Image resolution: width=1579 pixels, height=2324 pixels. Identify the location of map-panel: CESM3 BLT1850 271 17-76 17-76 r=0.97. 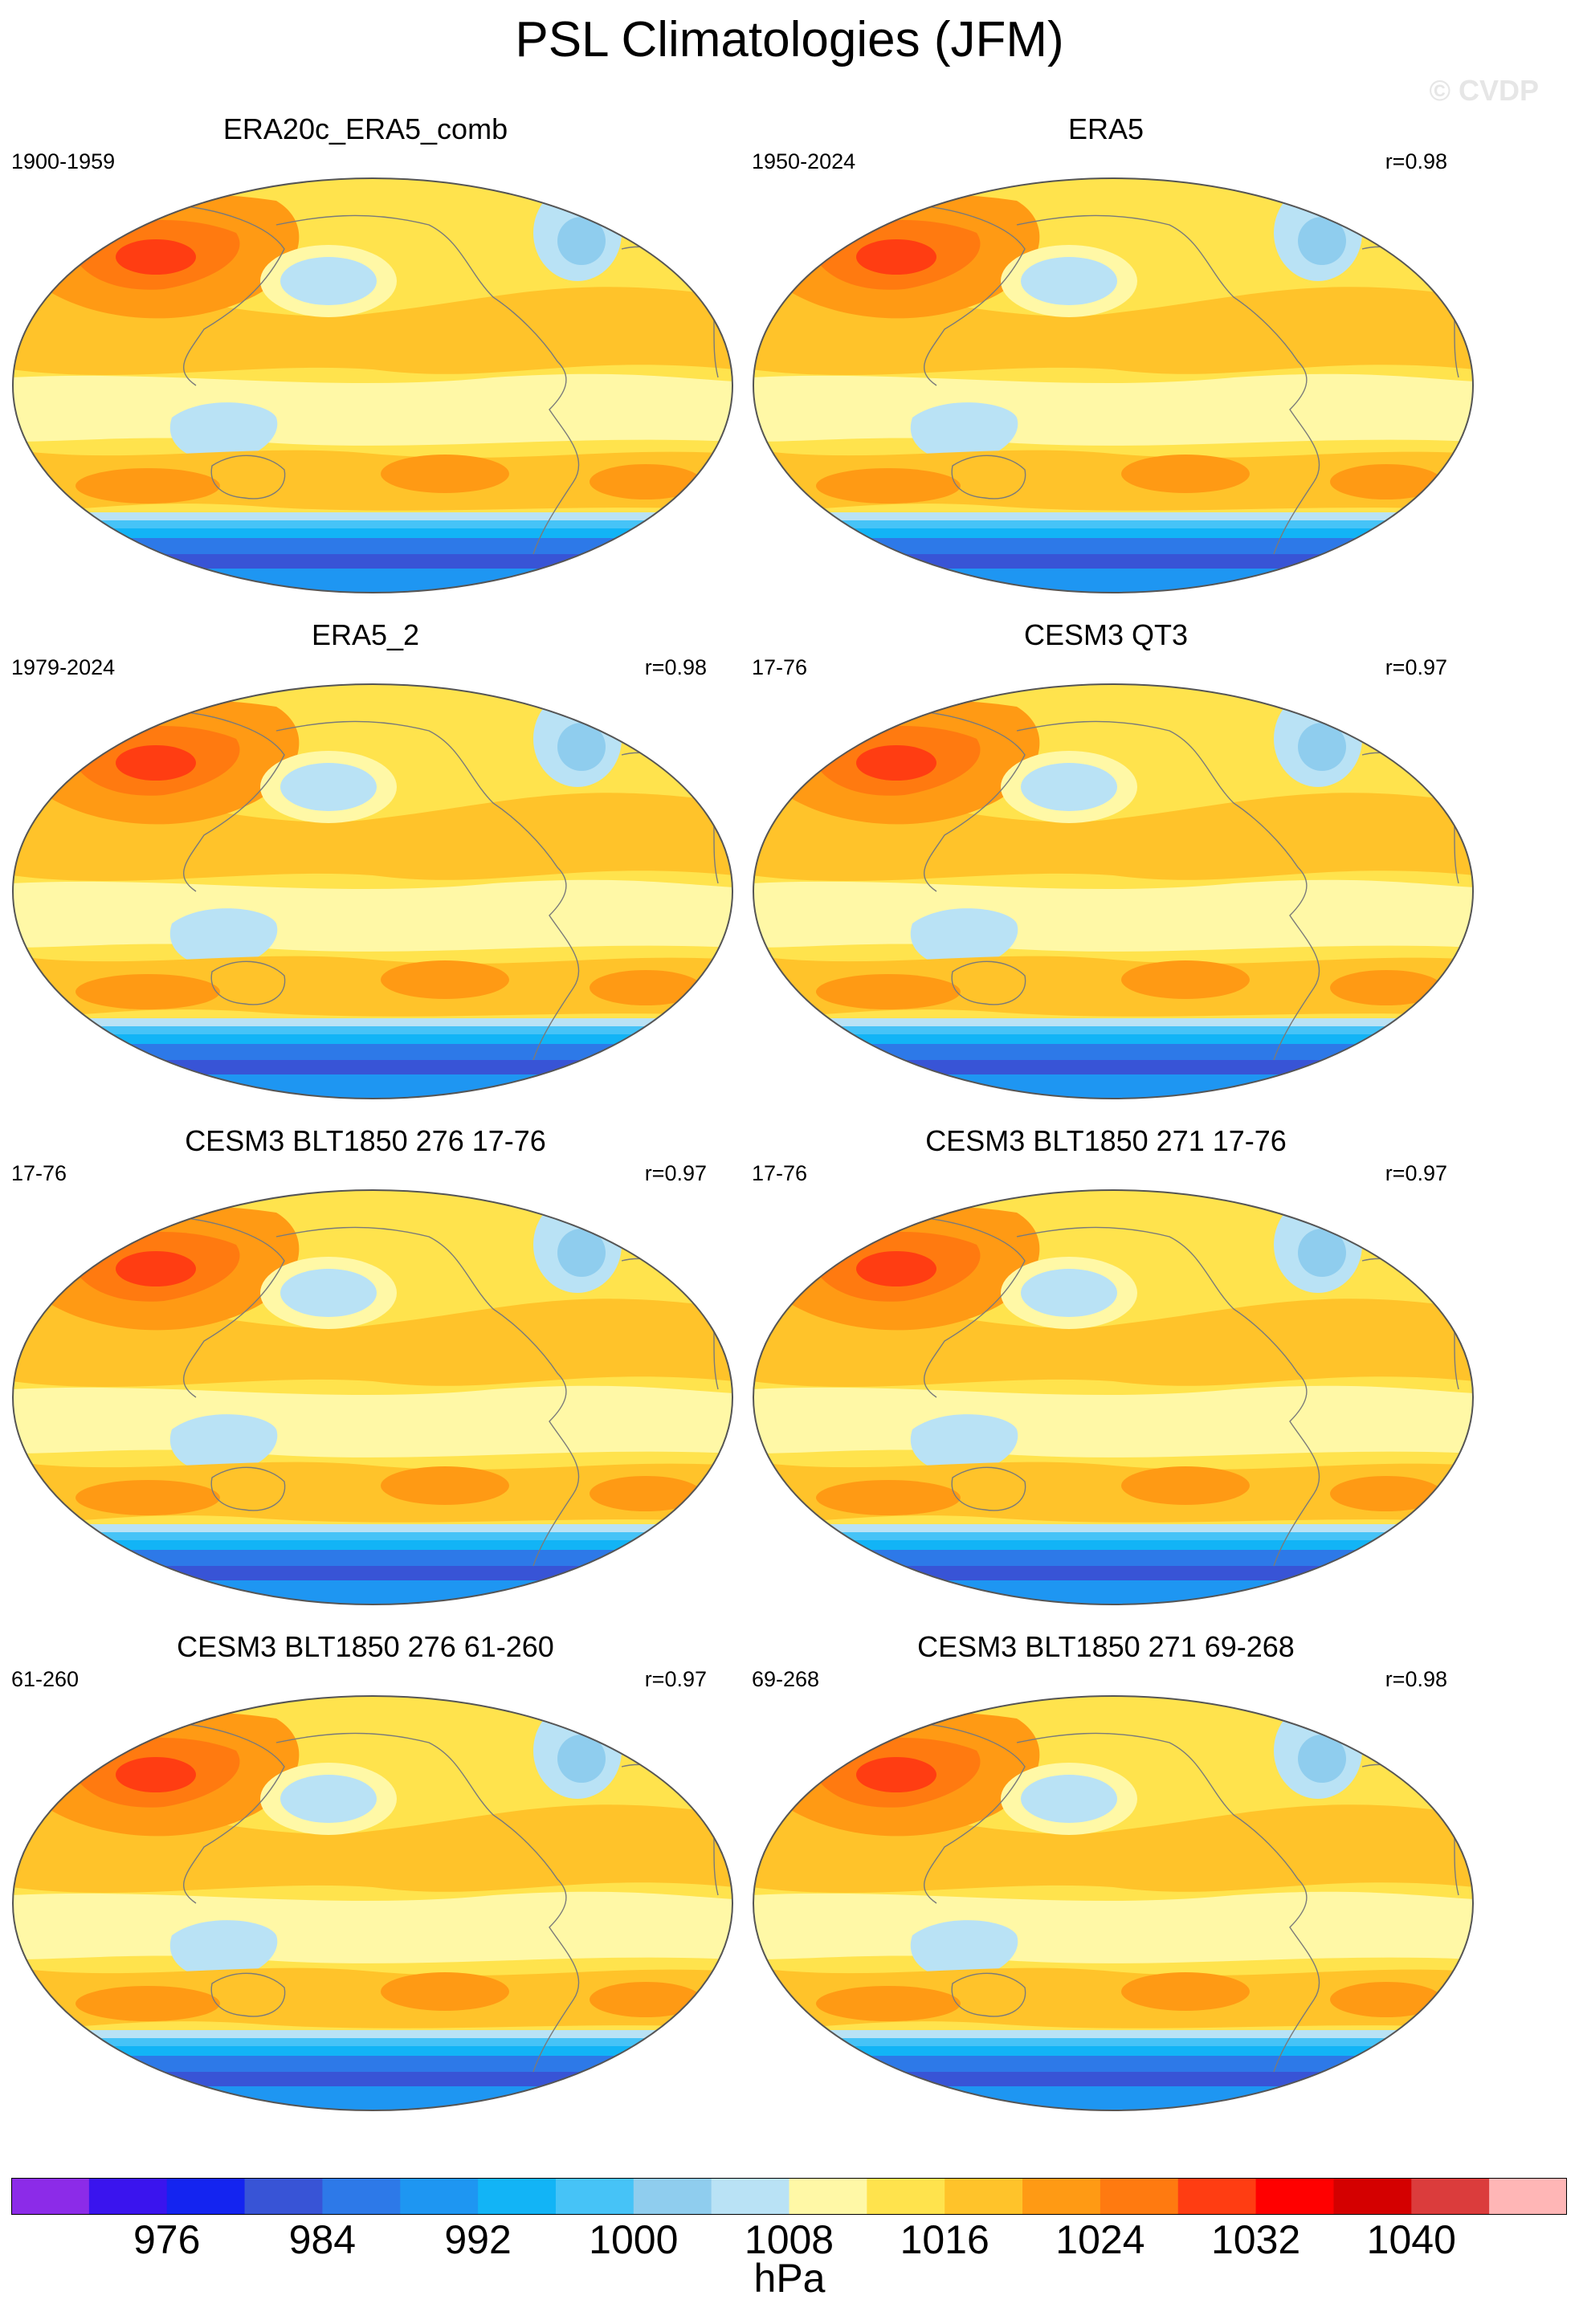
(1107, 1365).